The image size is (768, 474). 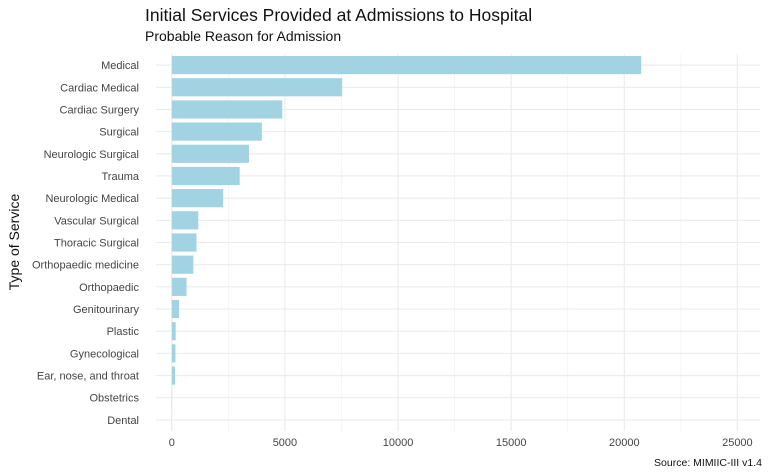 I want to click on y-tick-label: Thoracic Surgical, so click(x=96, y=244).